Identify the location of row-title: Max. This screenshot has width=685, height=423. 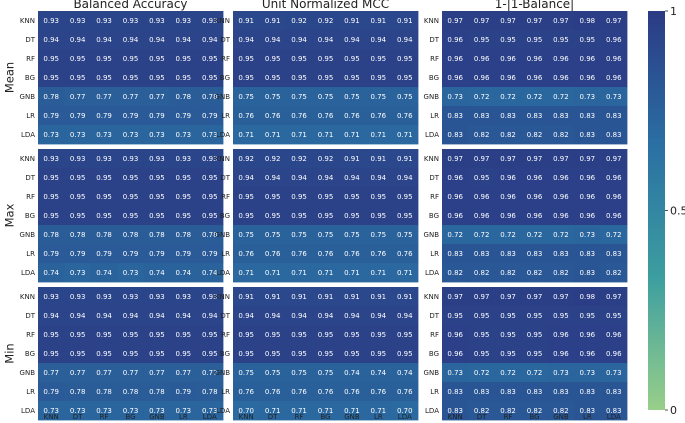
(10, 215).